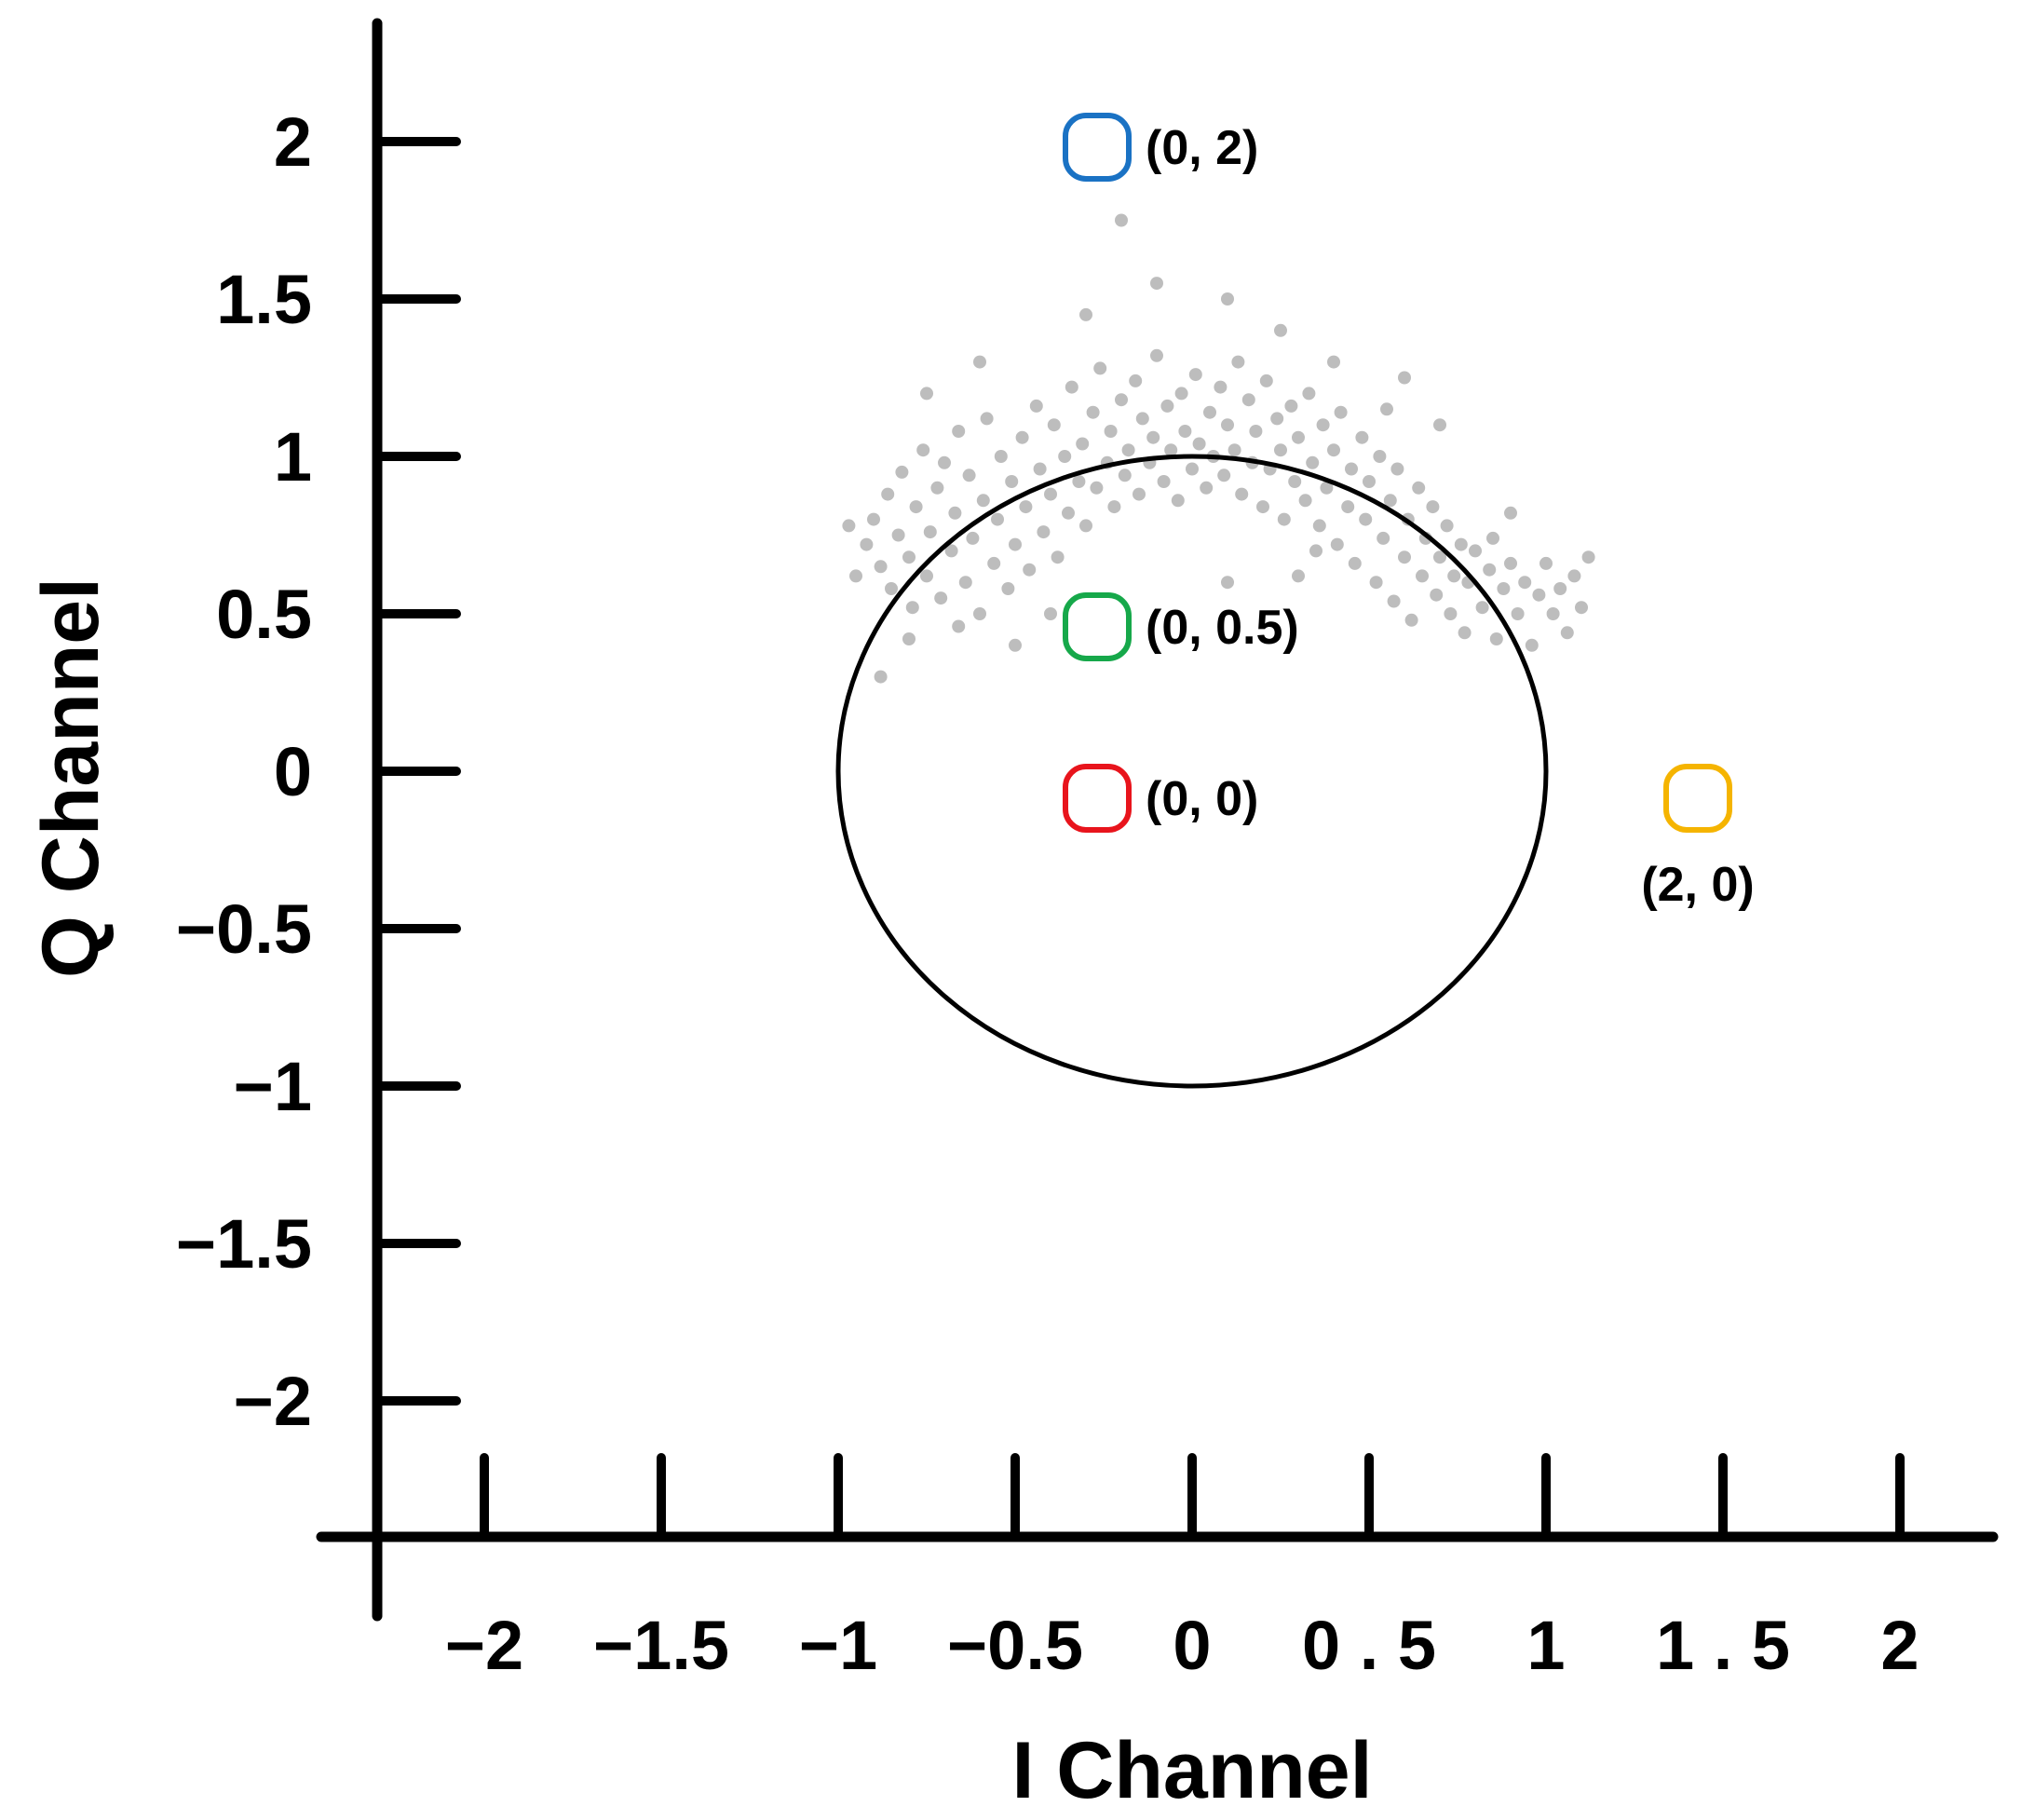 This screenshot has height=1820, width=2021. Describe the element at coordinates (70, 777) in the screenshot. I see `y-axis-title: Q Channel` at that location.